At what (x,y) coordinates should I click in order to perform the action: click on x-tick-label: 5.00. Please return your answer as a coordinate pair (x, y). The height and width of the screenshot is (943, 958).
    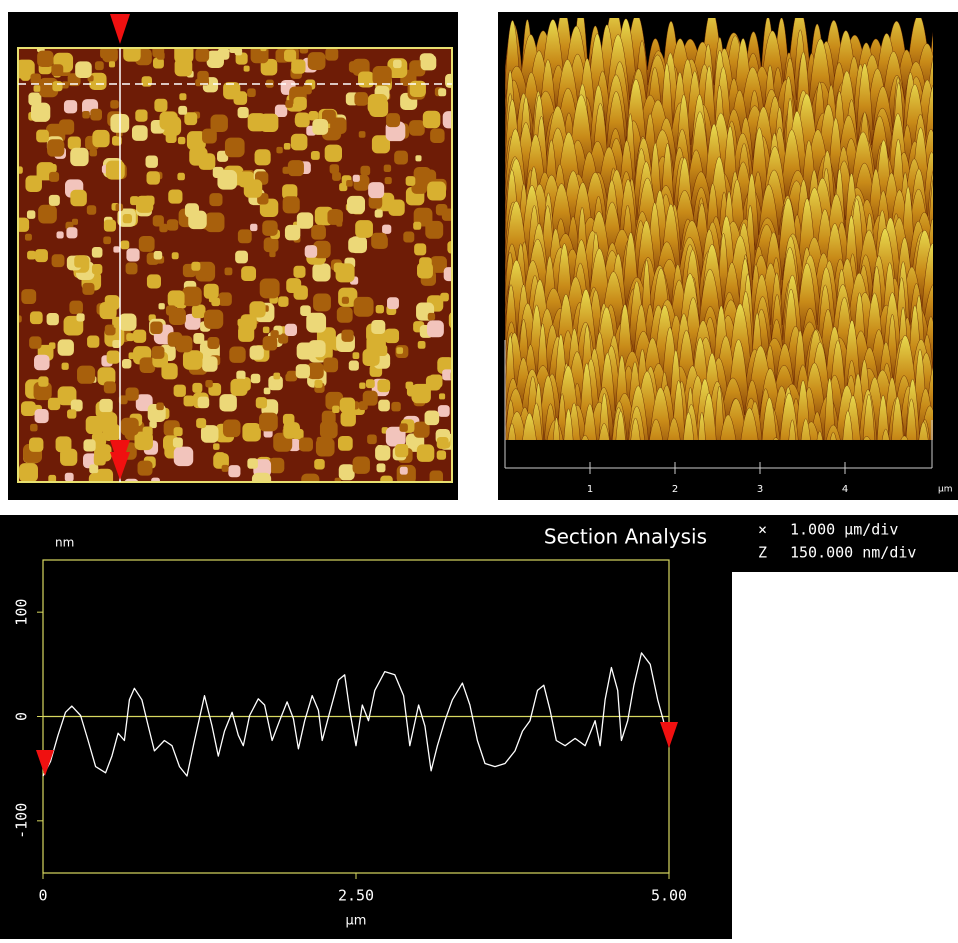
    Looking at the image, I should click on (669, 896).